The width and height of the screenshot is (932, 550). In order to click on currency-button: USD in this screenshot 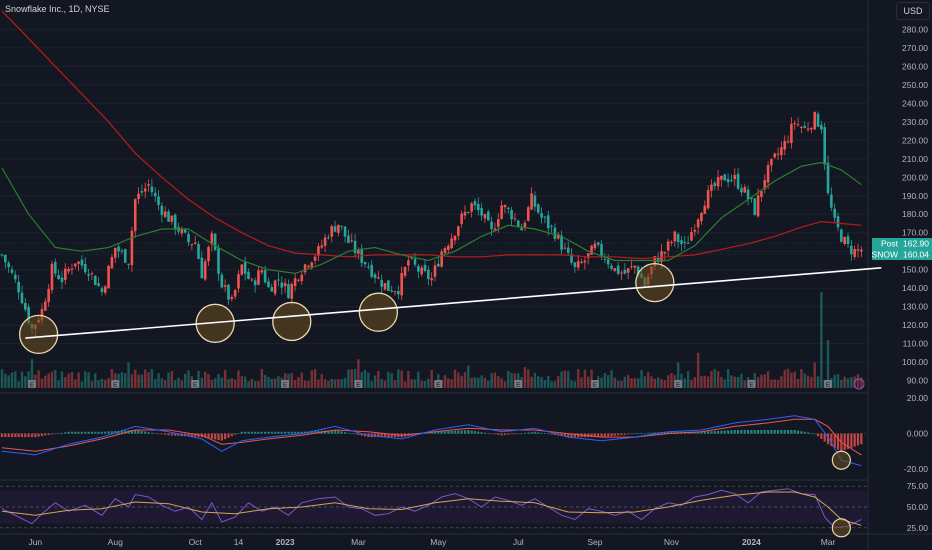, I will do `click(913, 11)`.